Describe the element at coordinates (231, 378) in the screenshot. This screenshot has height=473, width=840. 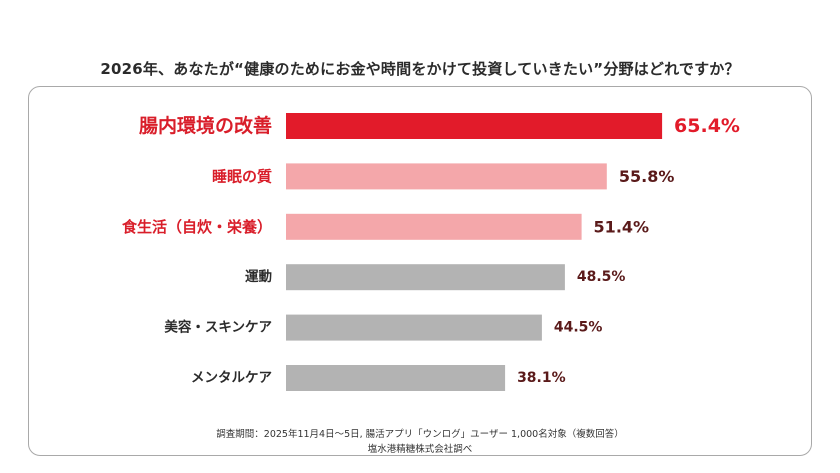
I see `category-label-6: メンタルケア` at that location.